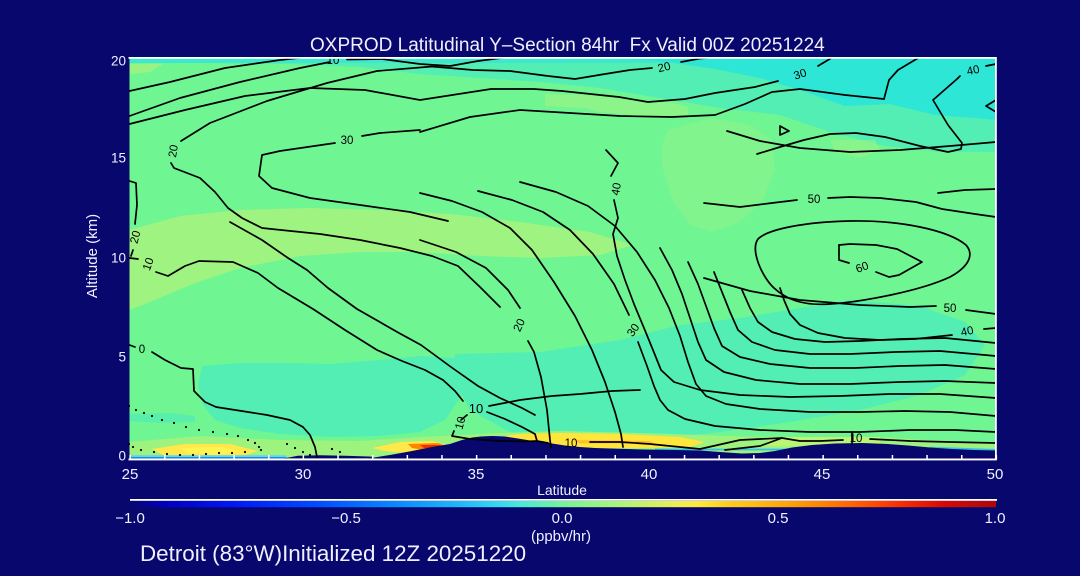  I want to click on svg-text: −1.0, so click(130, 518).